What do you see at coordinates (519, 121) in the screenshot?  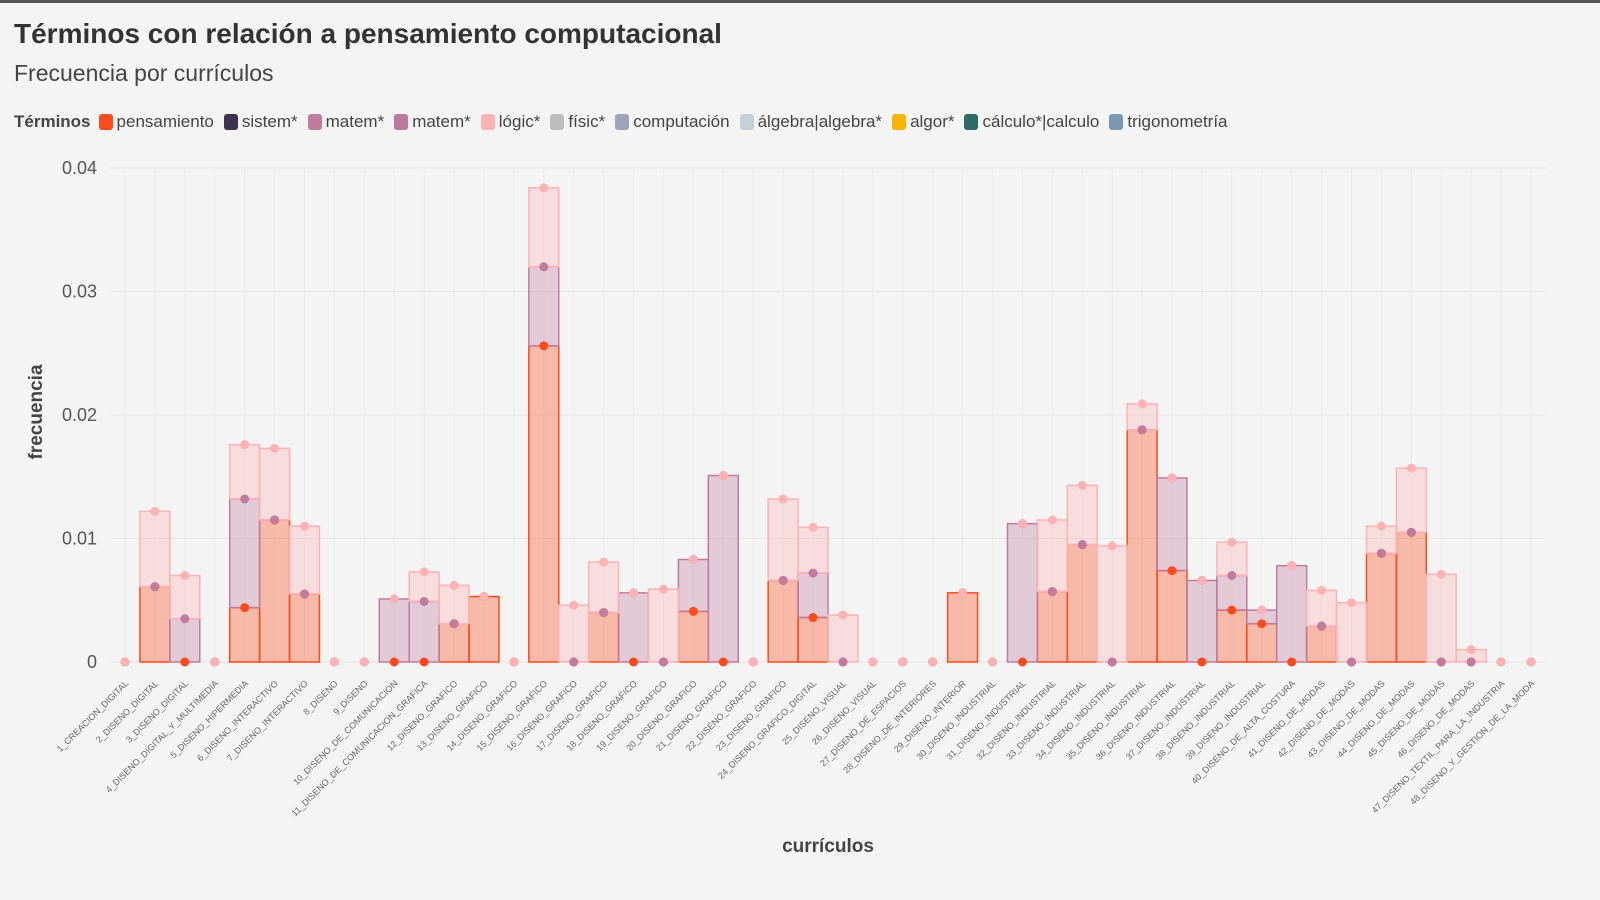 I see `legend-label: lógic*` at bounding box center [519, 121].